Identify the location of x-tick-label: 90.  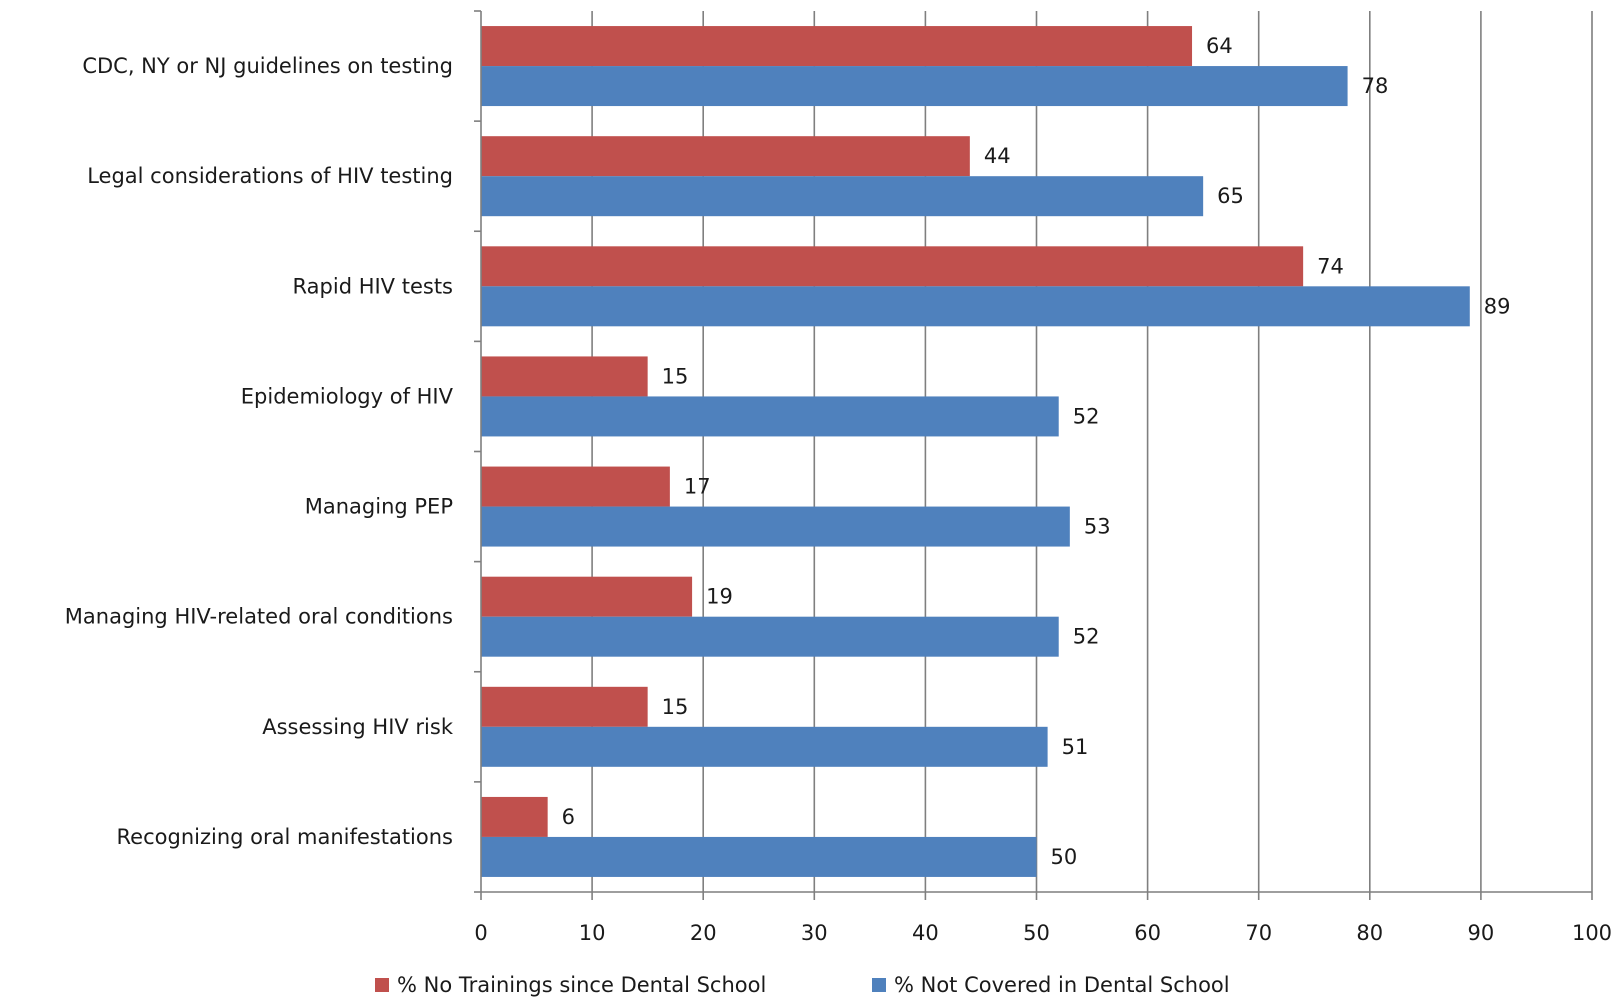
(1481, 933).